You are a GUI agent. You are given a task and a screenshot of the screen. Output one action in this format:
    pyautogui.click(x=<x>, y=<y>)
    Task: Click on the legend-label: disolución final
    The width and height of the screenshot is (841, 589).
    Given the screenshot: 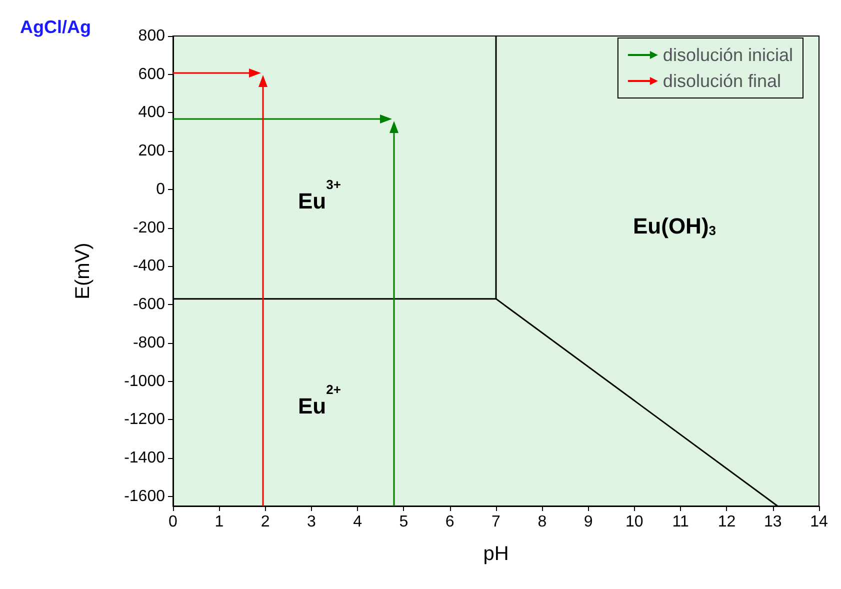 What is the action you would take?
    pyautogui.click(x=722, y=81)
    